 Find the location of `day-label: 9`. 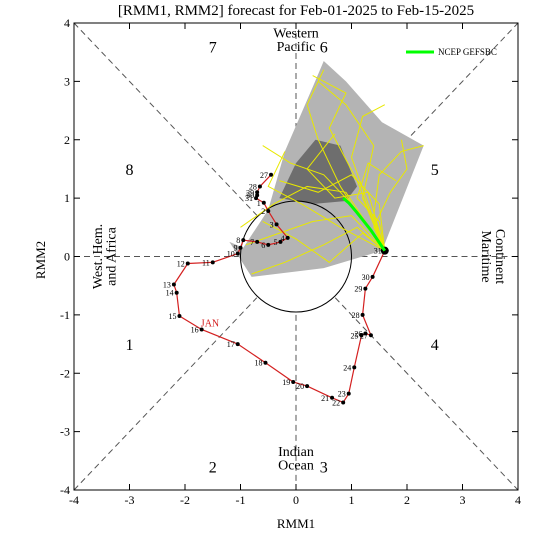

day-label: 9 is located at coordinates (236, 248).